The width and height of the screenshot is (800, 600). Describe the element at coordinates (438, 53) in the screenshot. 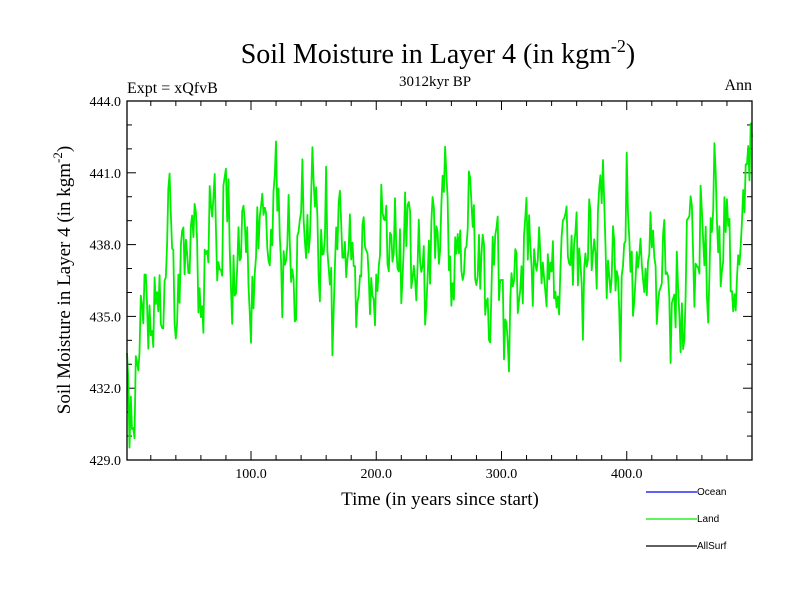

I see `chart-title: Soil Moisture in Layer 4 (in kgm-2)` at that location.